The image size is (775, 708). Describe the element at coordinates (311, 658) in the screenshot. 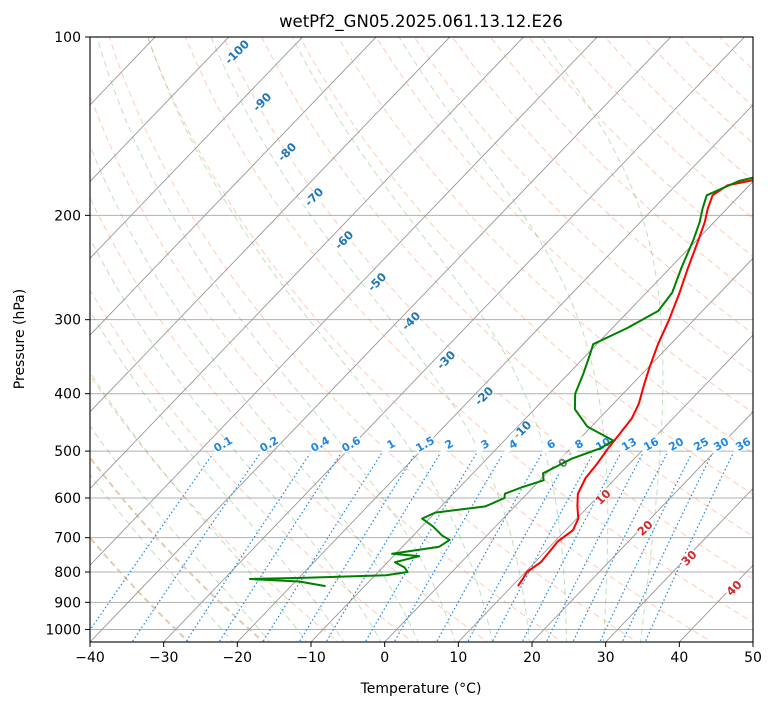

I see `x-tick-label: −10` at that location.